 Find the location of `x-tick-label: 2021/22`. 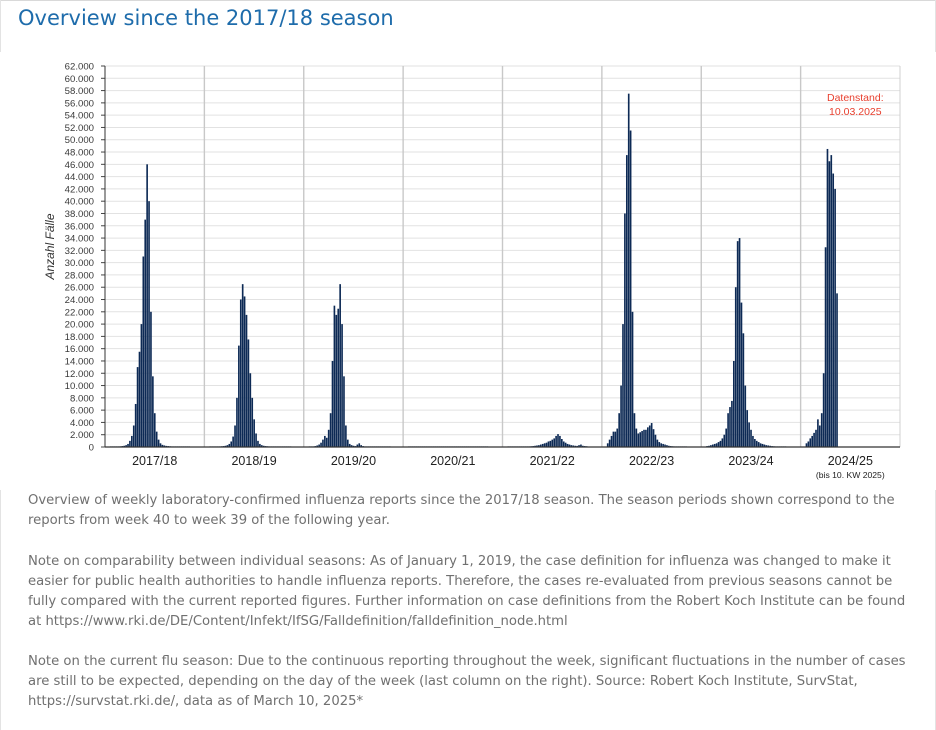

x-tick-label: 2021/22 is located at coordinates (552, 461).